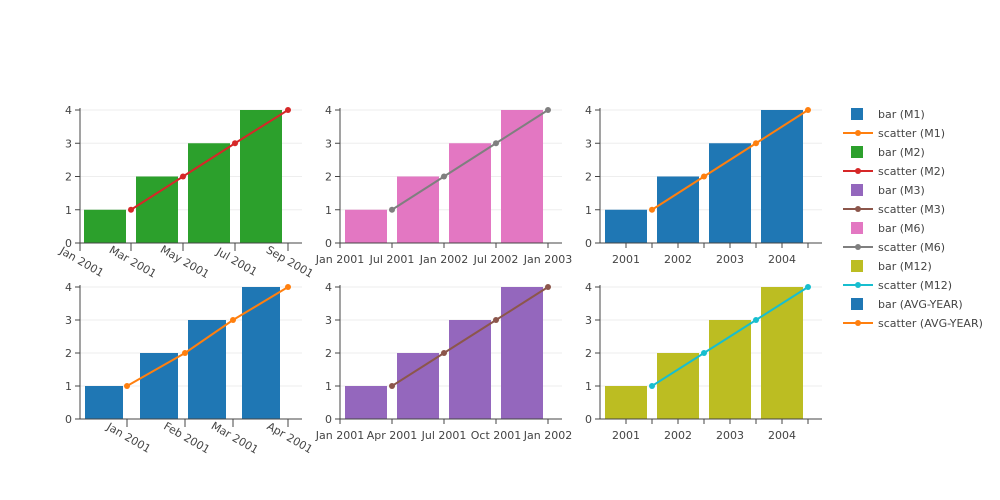 This screenshot has width=1000, height=500. Describe the element at coordinates (911, 133) in the screenshot. I see `legend-label: scatter (M1)` at that location.